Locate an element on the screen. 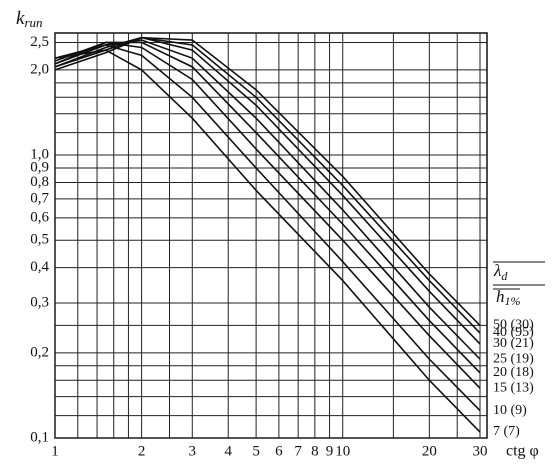 The image size is (554, 476). y-tick-label: 0,1 is located at coordinates (39, 437).